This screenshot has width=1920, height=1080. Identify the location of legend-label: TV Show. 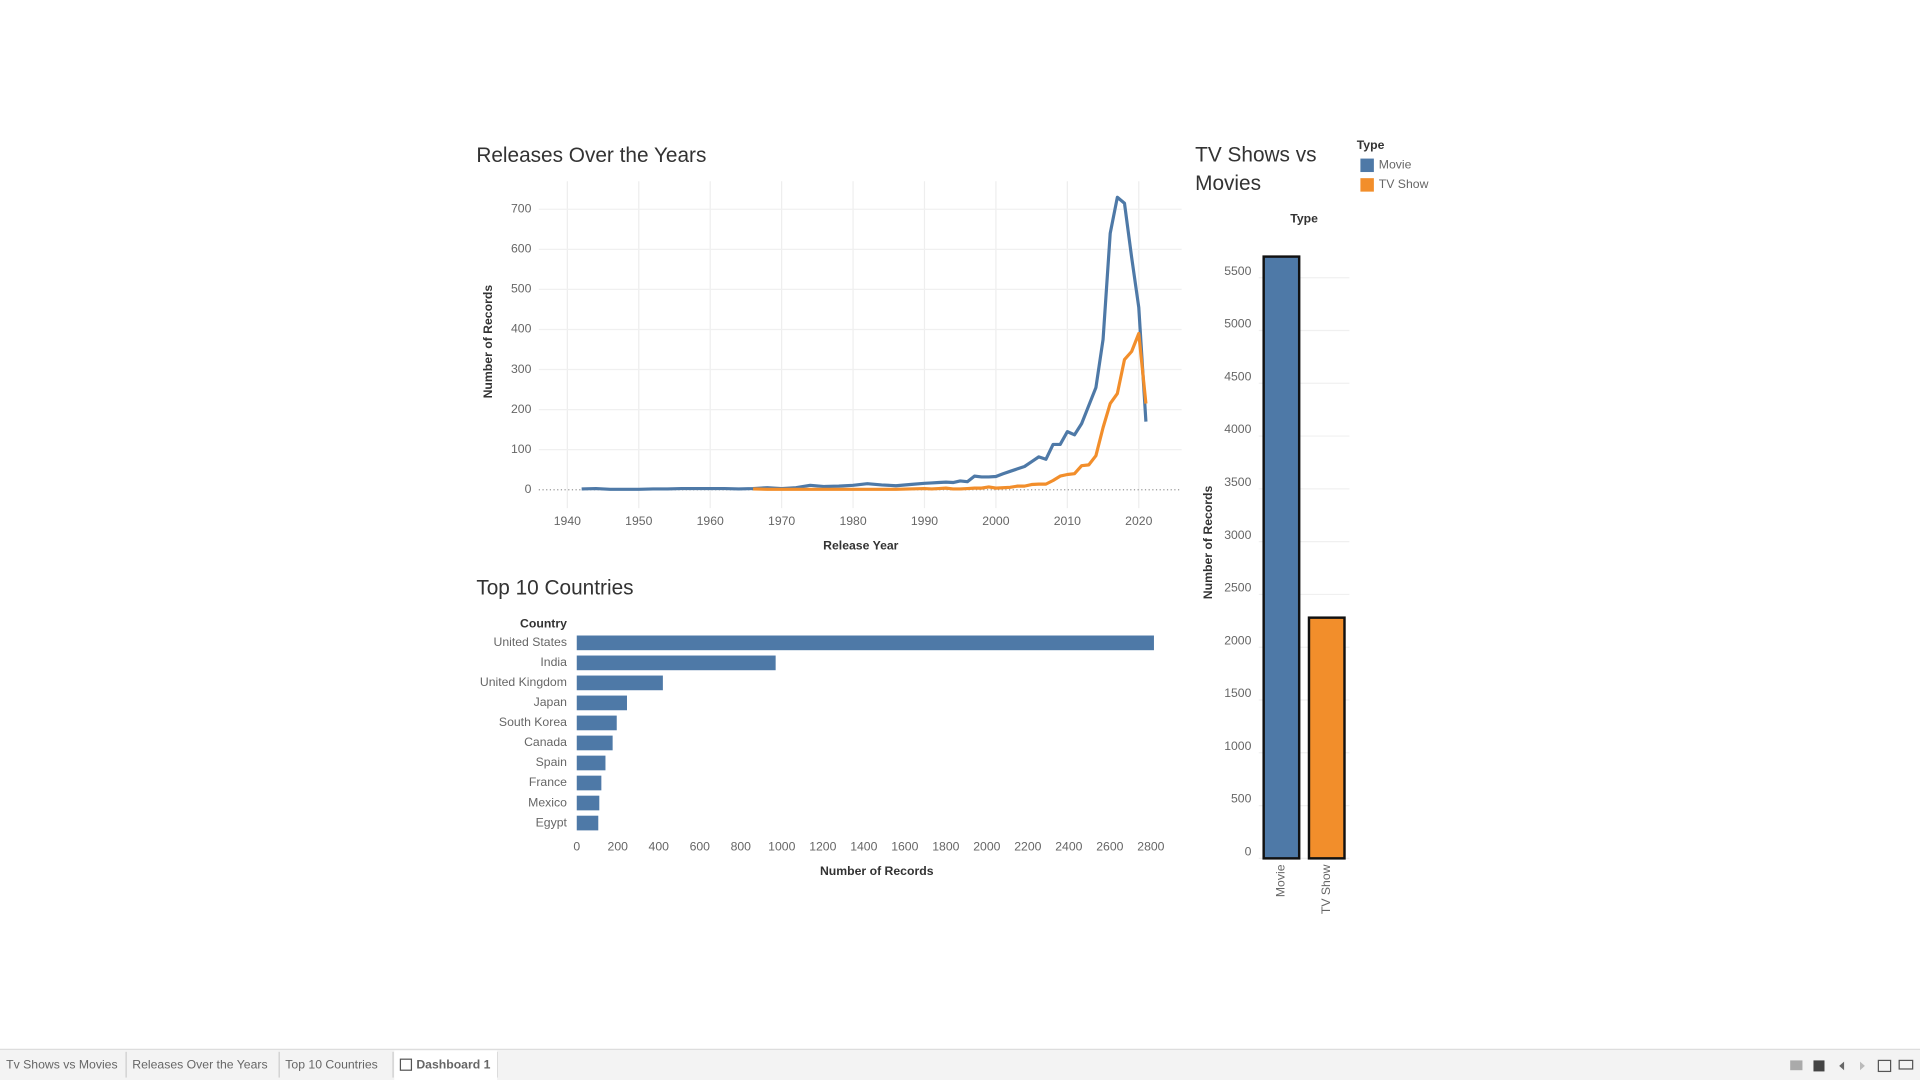
(1404, 184).